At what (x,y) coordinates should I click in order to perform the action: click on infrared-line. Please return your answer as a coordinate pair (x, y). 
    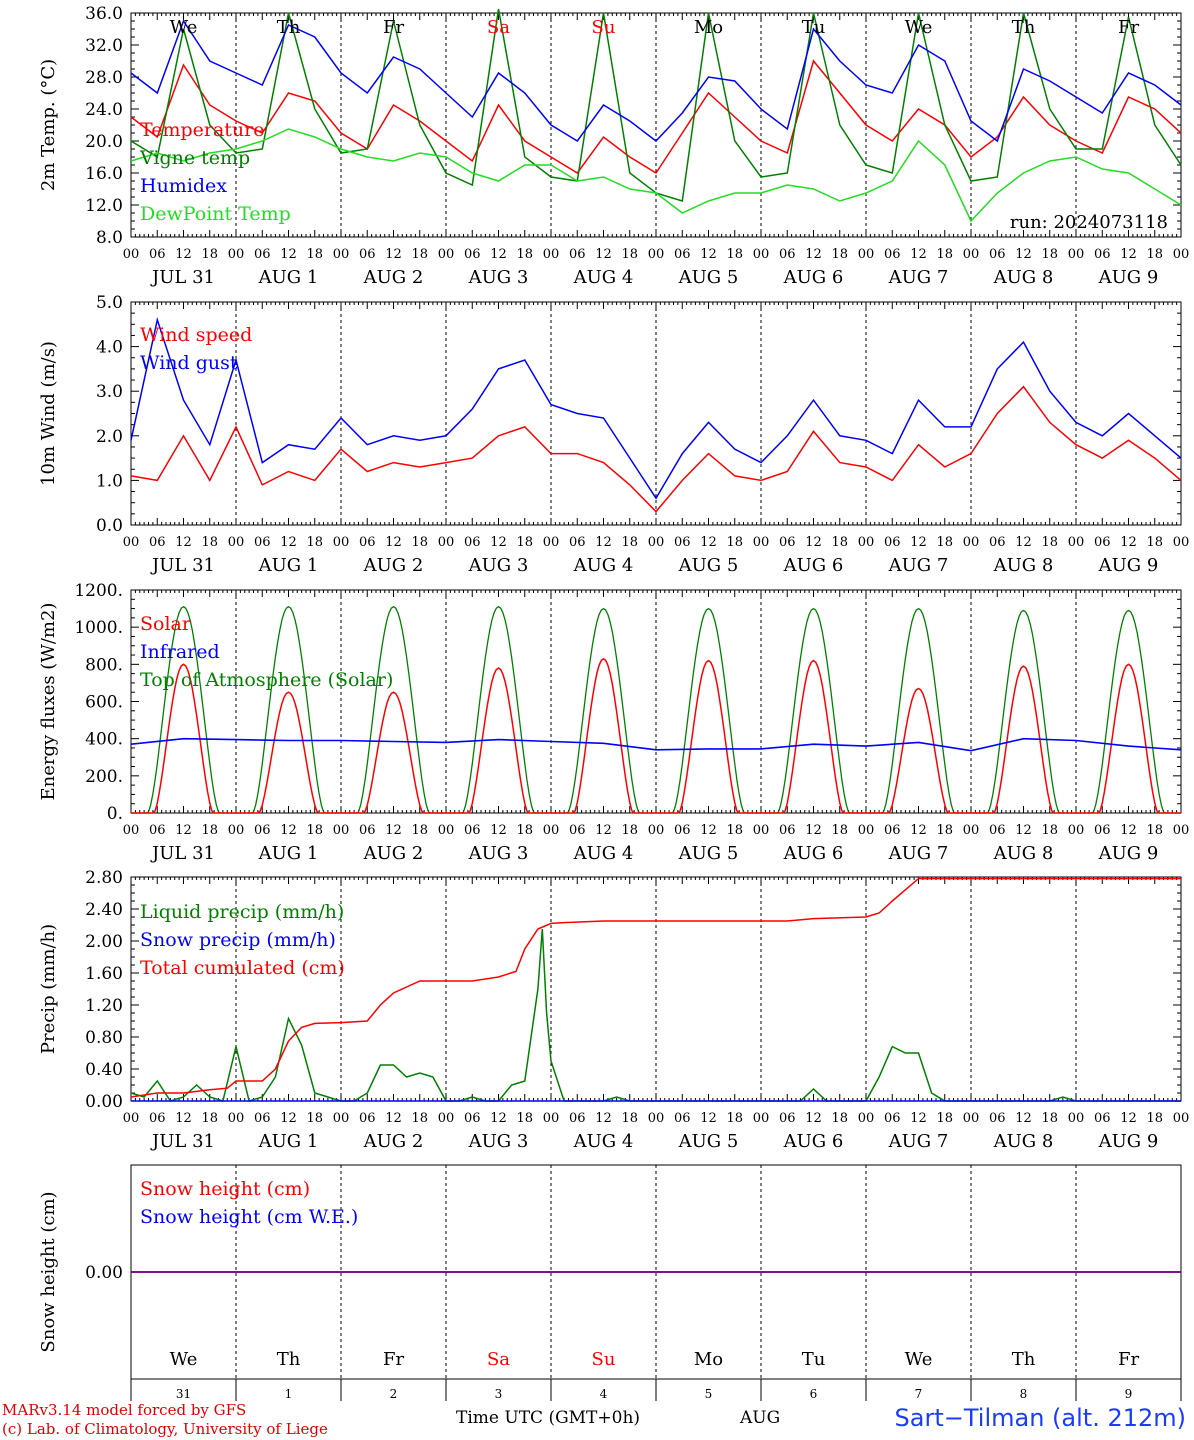
    Looking at the image, I should click on (656, 744).